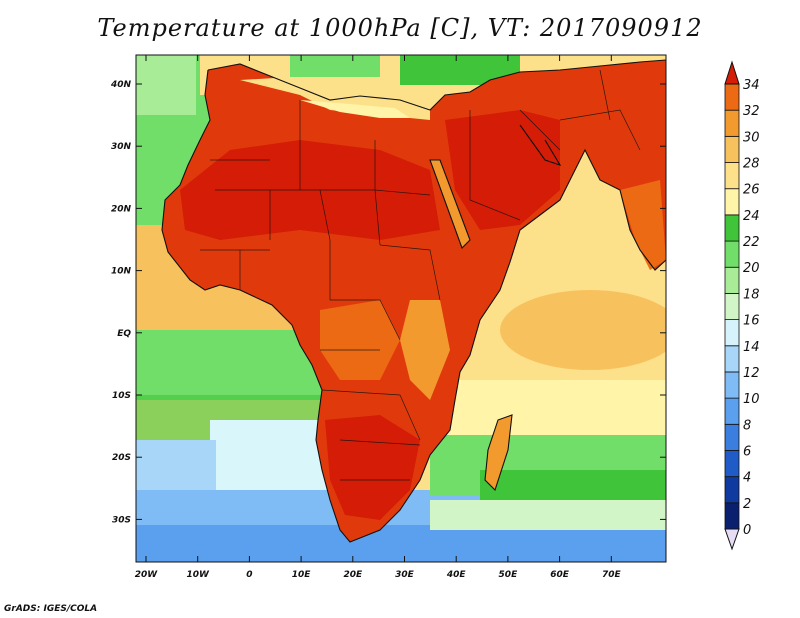 The height and width of the screenshot is (618, 800). I want to click on congo-orange, so click(360, 340).